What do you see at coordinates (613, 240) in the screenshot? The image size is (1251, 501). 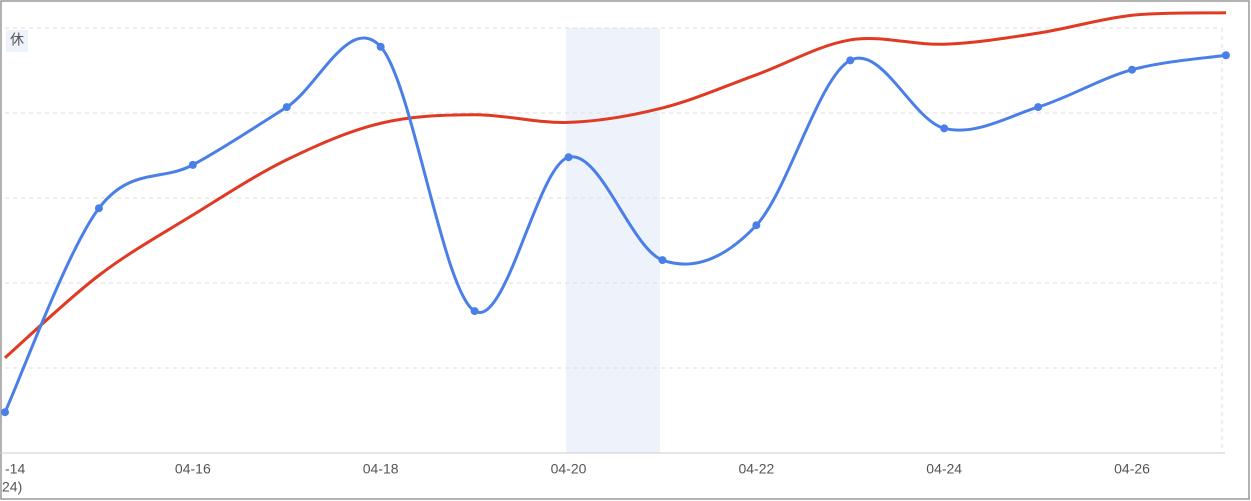 I see `hover-band` at bounding box center [613, 240].